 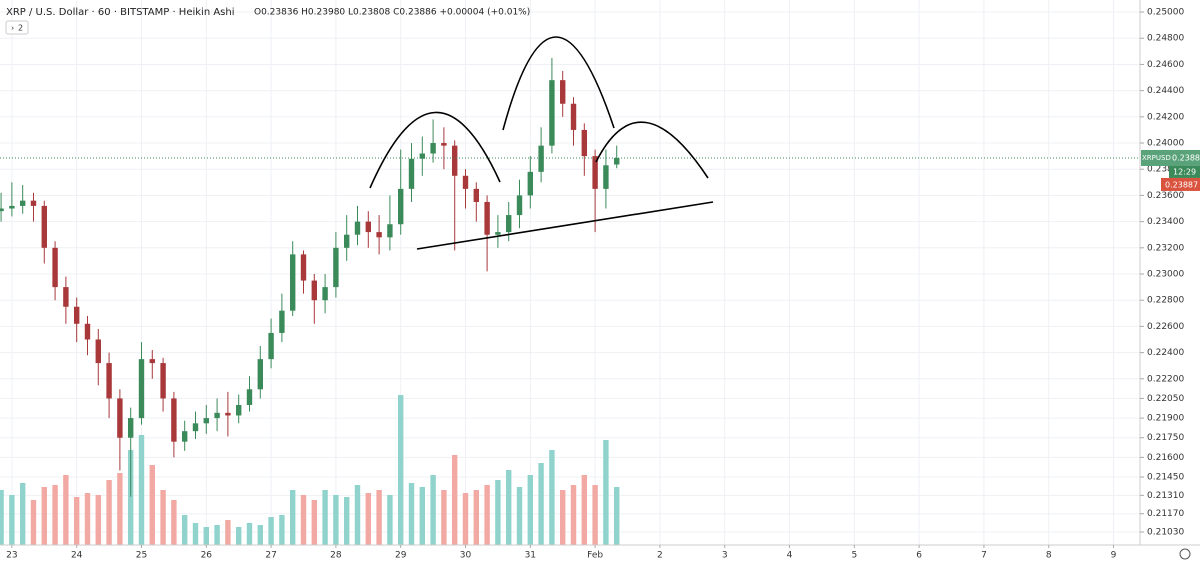 I want to click on x-tick-label: 29, so click(x=401, y=556).